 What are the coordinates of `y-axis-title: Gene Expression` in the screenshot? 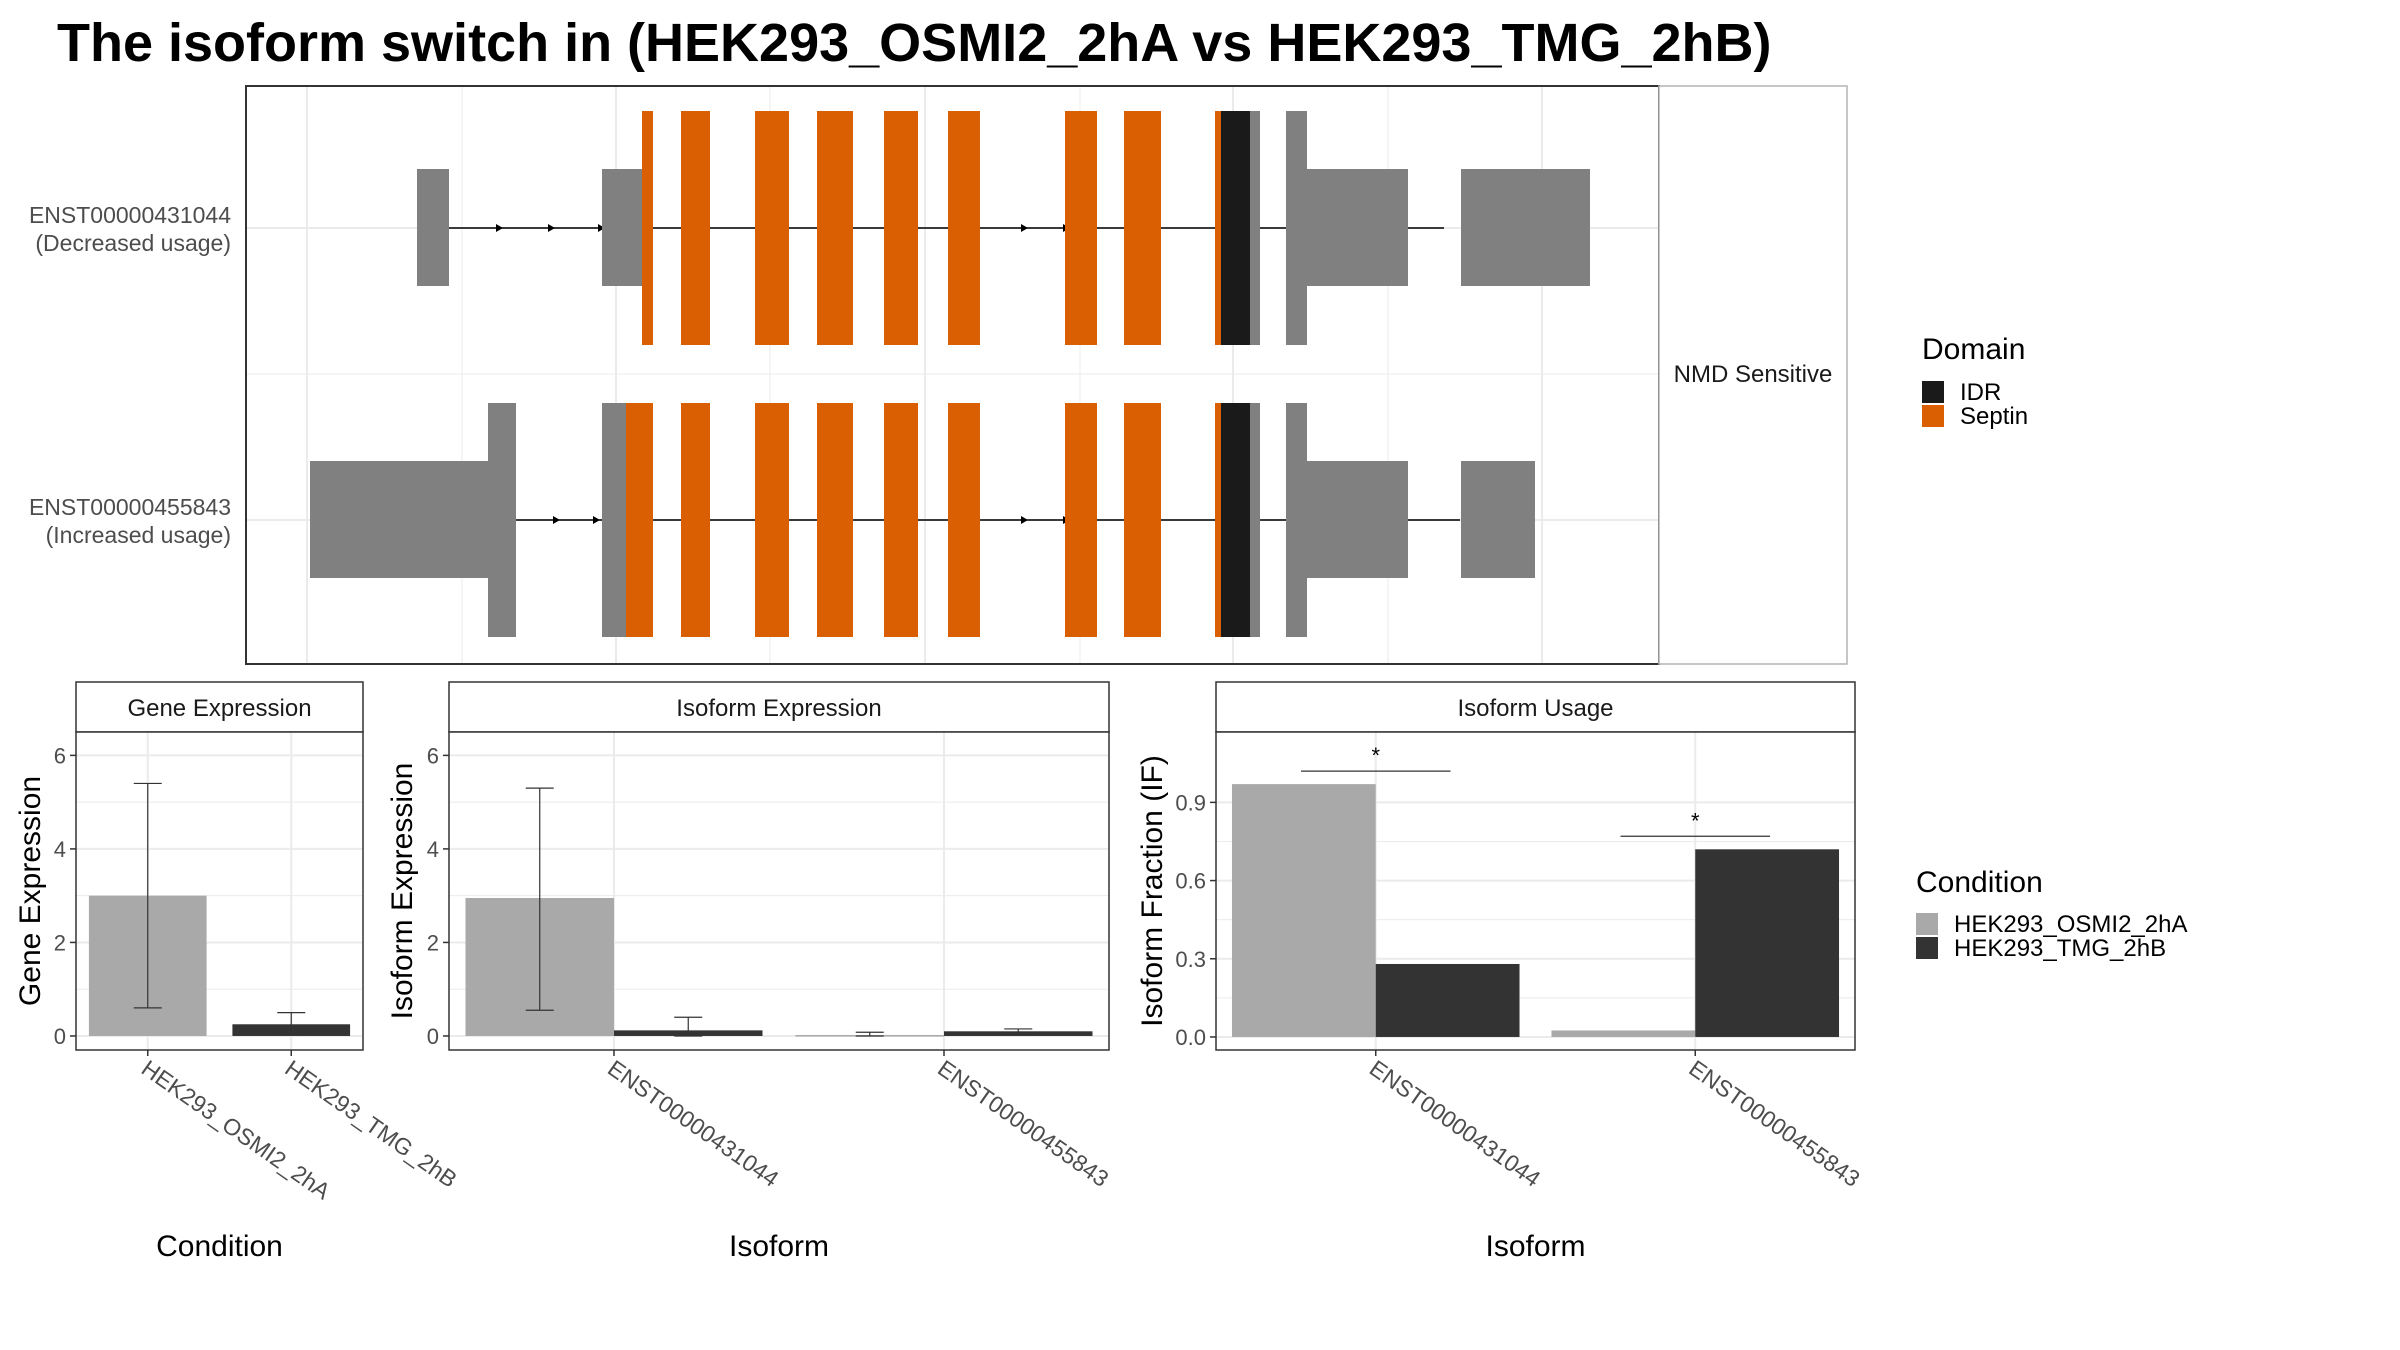 It's located at (30, 891).